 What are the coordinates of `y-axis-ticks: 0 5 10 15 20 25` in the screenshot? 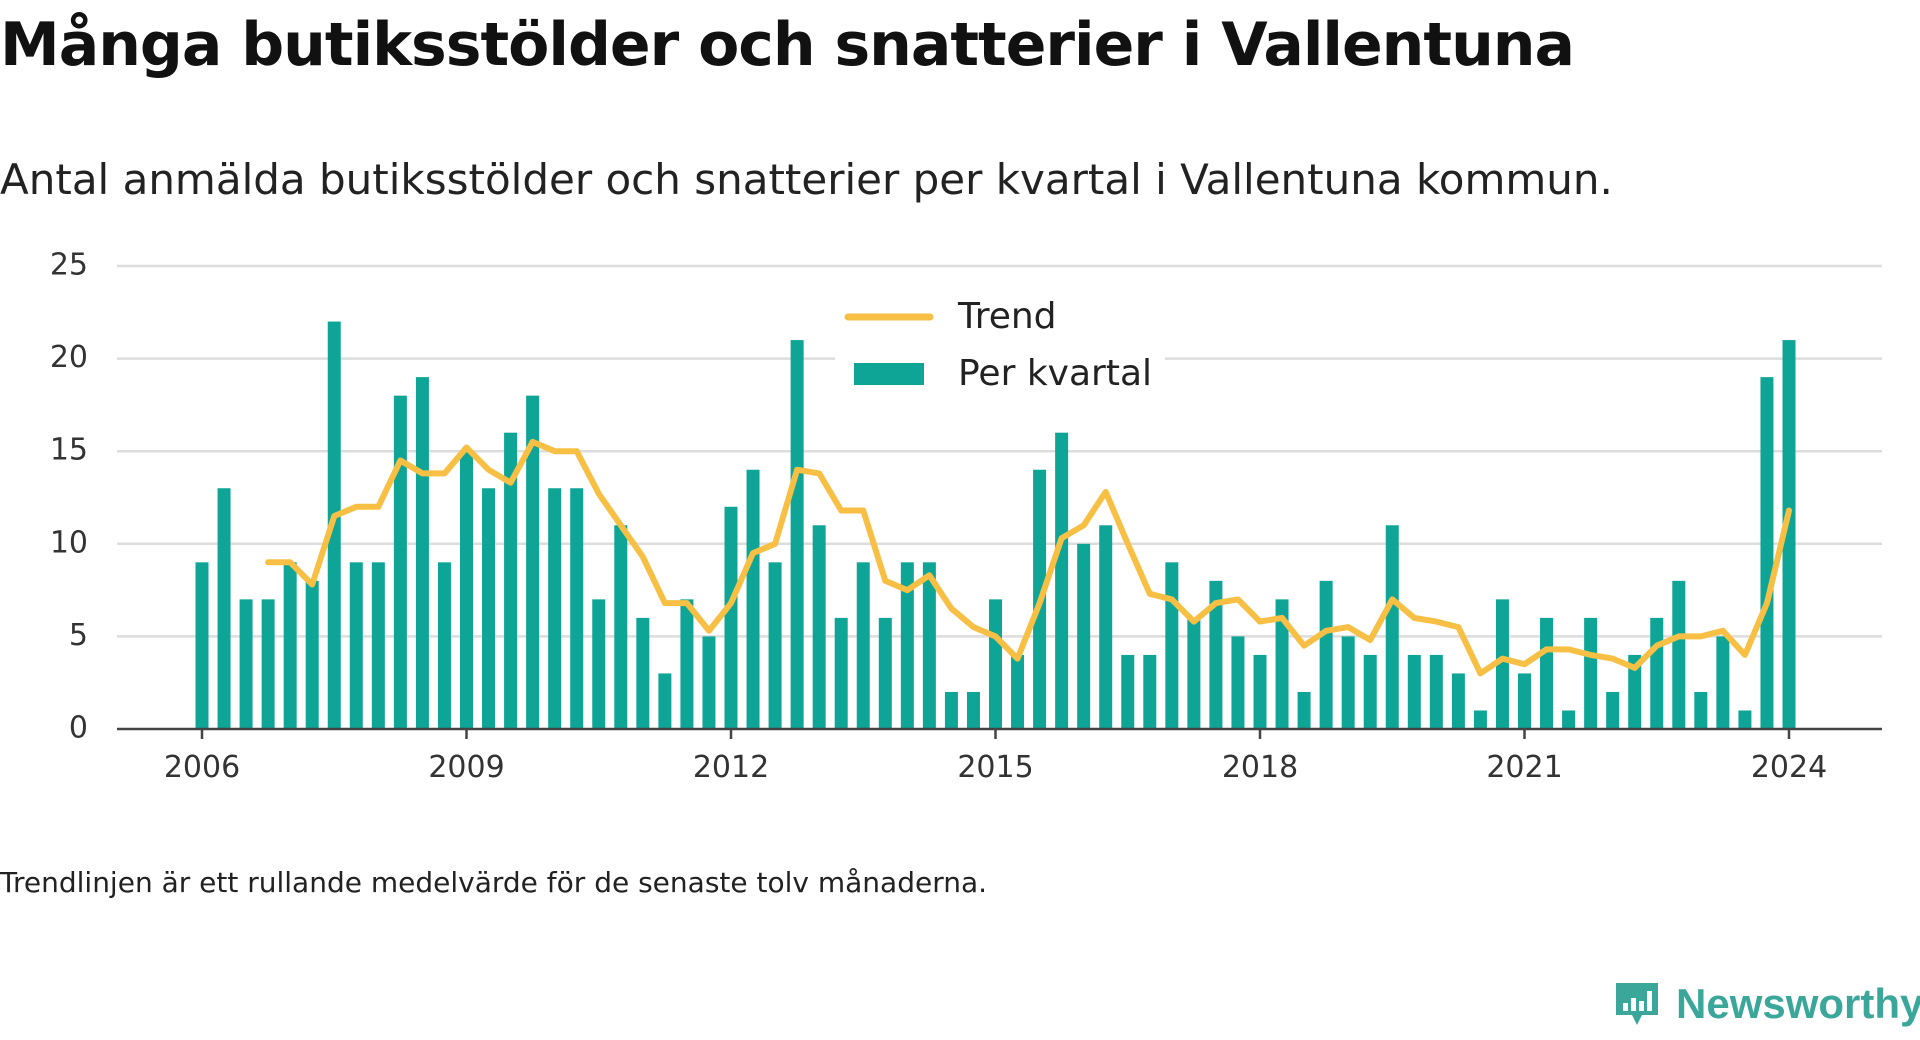 It's located at (69, 497).